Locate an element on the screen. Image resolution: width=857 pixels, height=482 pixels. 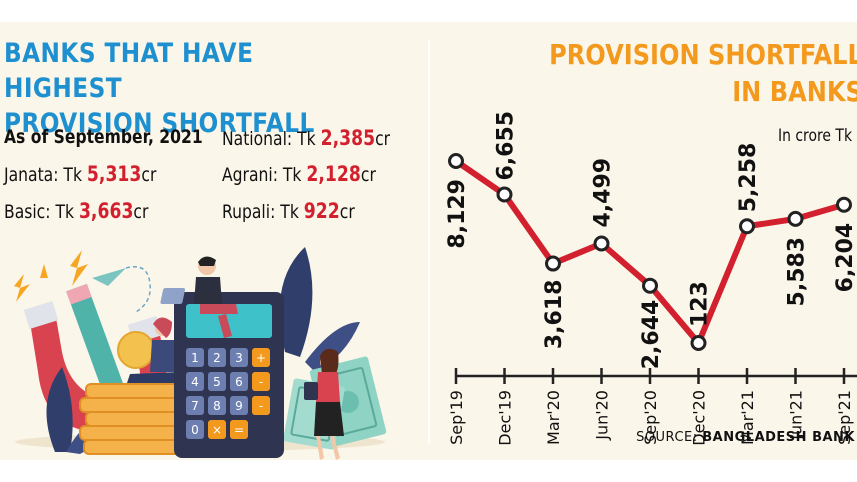
left-title-line1: BANKS THAT HAVE HIGHEST is located at coordinates (129, 71).